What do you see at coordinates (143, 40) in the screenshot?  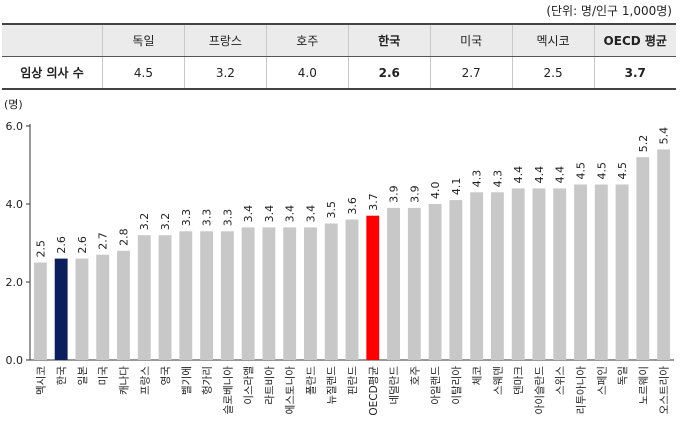 I see `table-header-cell: 독일` at bounding box center [143, 40].